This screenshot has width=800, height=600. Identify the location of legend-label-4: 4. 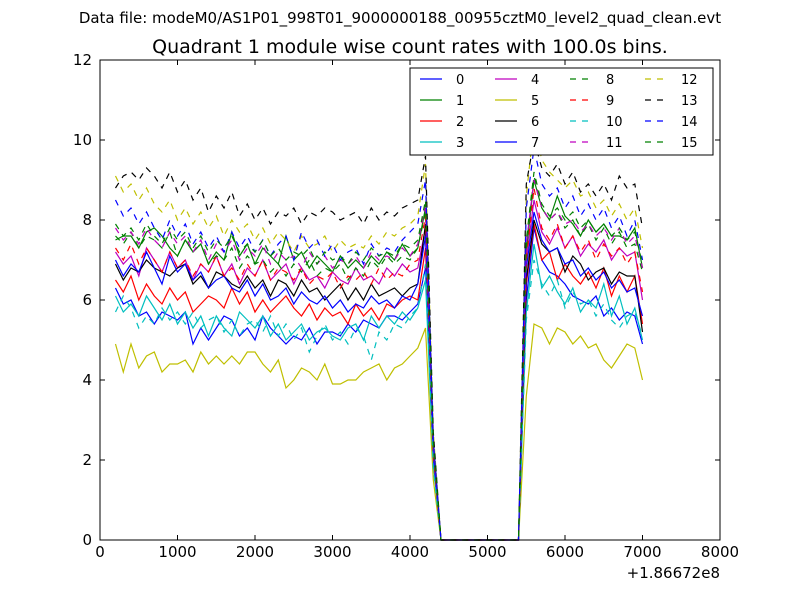
(535, 80).